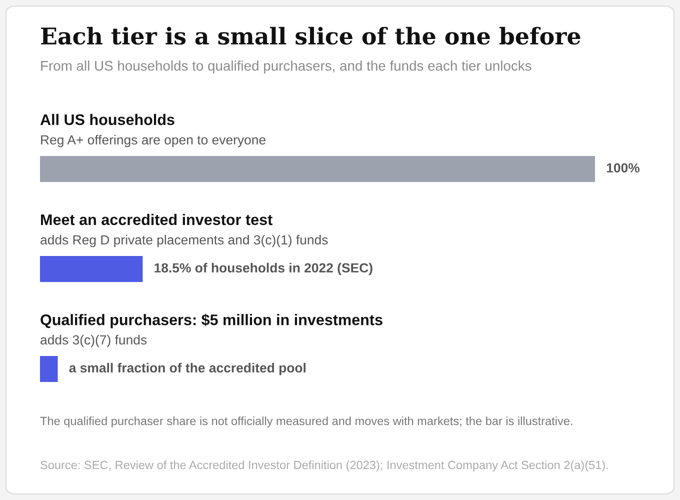 Image resolution: width=680 pixels, height=500 pixels. What do you see at coordinates (211, 331) in the screenshot?
I see `y-tick-label: Qualified purchasers: $5 million in investments adds 3(c)(7) funds` at bounding box center [211, 331].